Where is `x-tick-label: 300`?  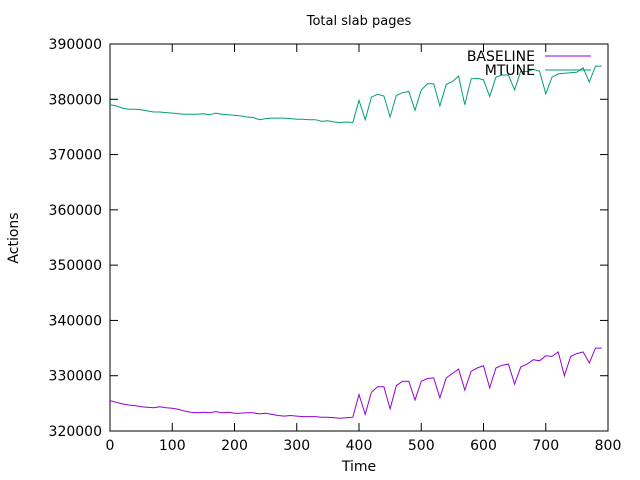
x-tick-label: 300 is located at coordinates (296, 446).